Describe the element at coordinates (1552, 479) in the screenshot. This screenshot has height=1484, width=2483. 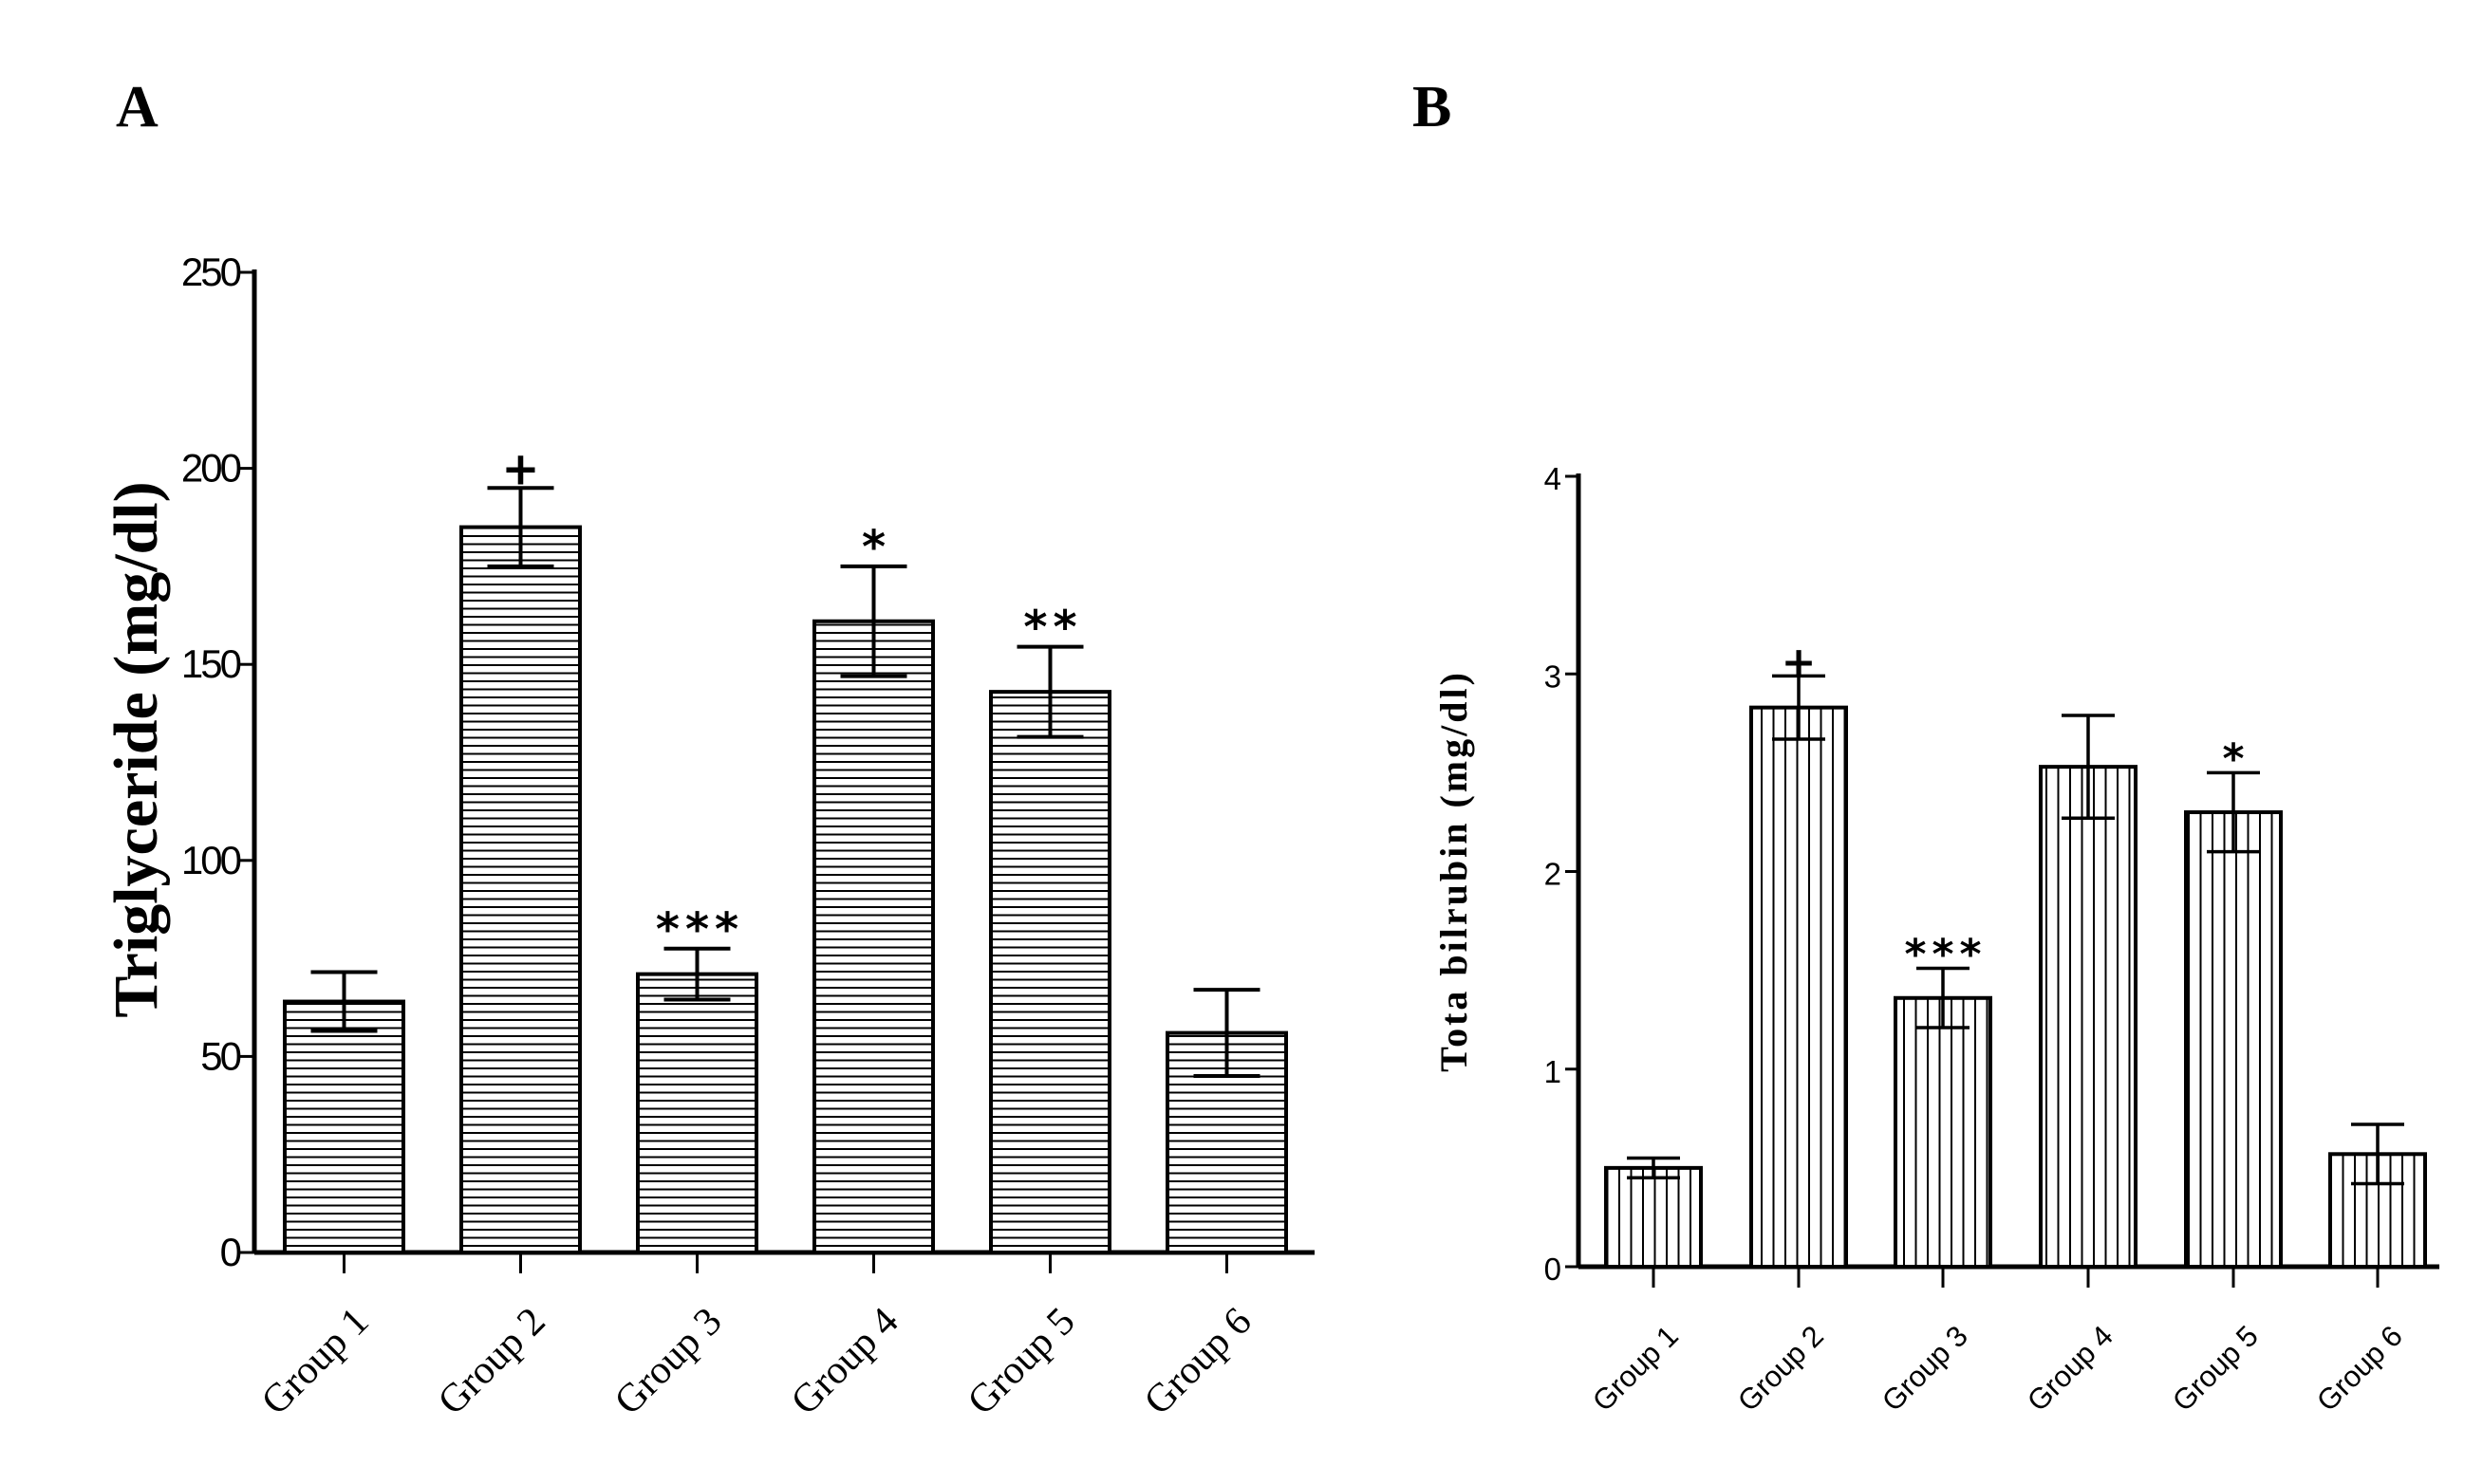
I see `y-tick-label-b: 4` at that location.